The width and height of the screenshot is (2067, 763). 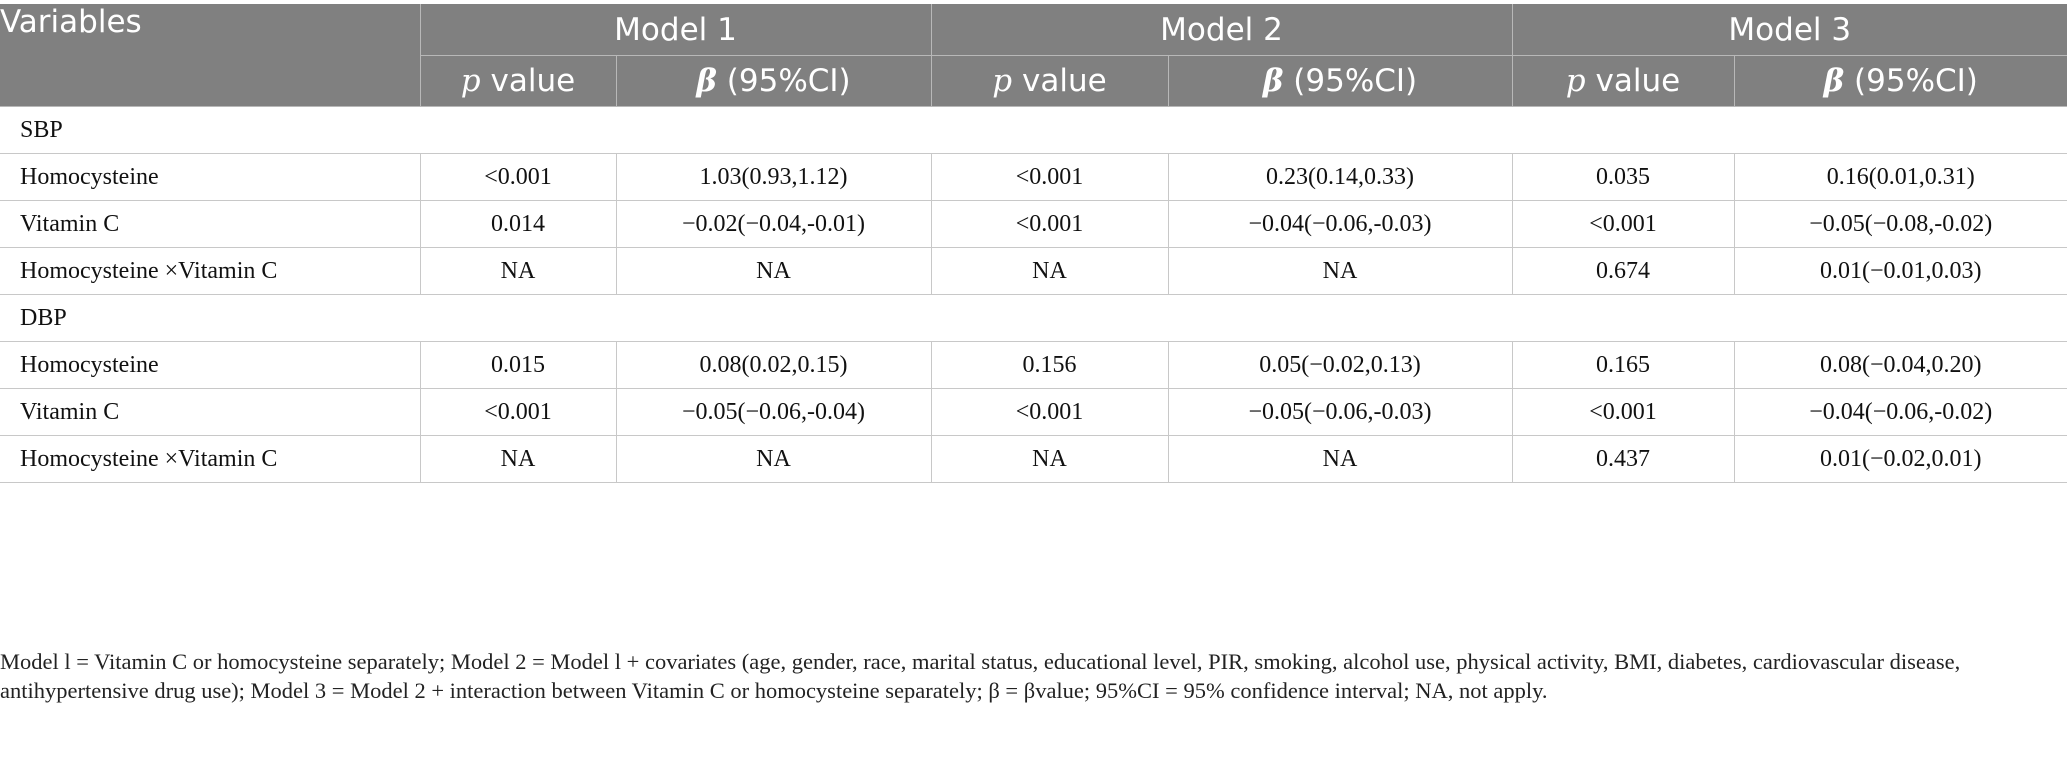 I want to click on p-value-cell: 0.156, so click(x=1049, y=365).